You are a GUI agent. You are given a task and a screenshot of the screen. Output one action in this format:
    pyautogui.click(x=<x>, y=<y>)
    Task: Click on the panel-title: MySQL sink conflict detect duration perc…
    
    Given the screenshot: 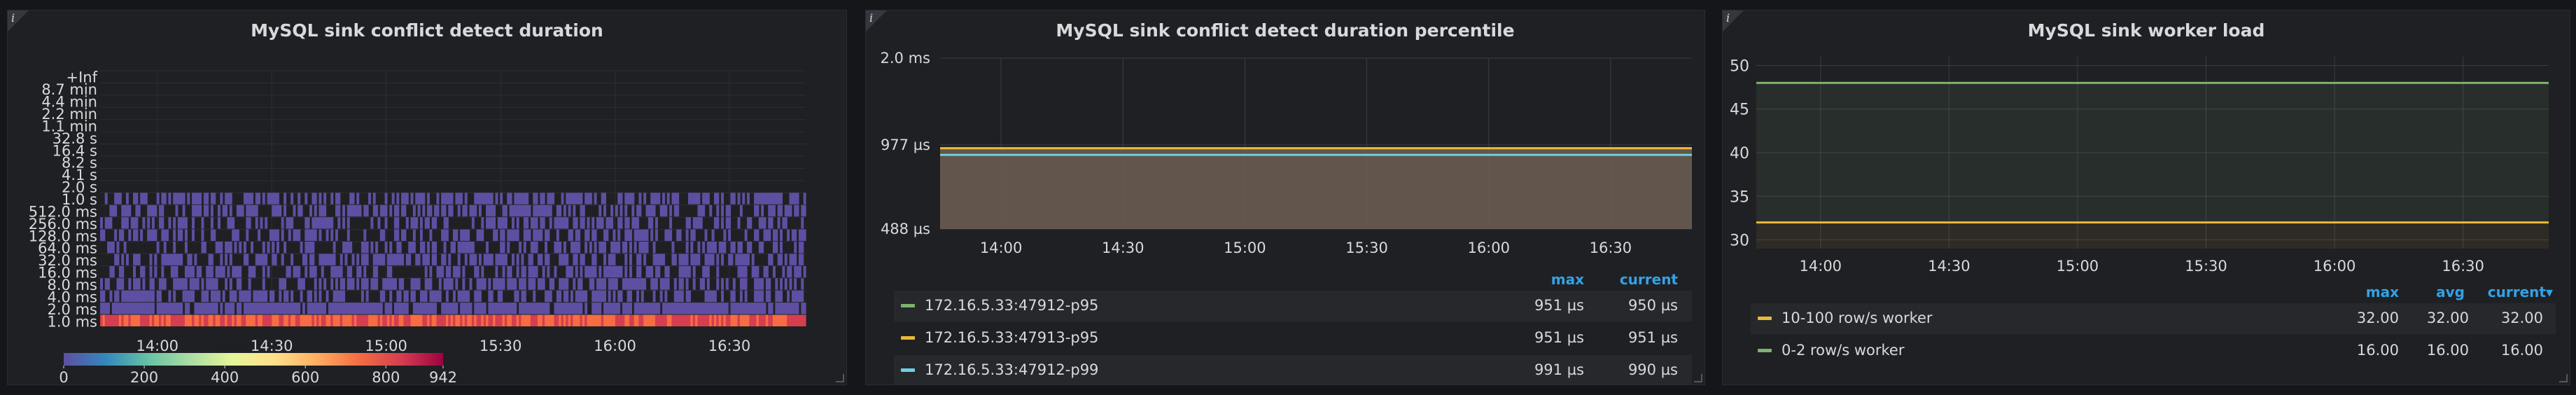 What is the action you would take?
    pyautogui.click(x=1285, y=31)
    